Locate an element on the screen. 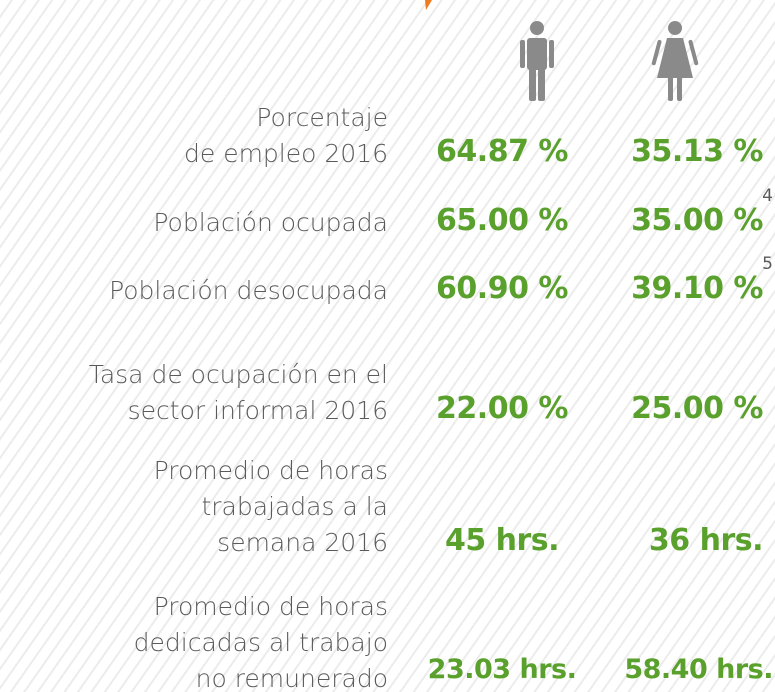  women-value: 25.00 % is located at coordinates (697, 408).